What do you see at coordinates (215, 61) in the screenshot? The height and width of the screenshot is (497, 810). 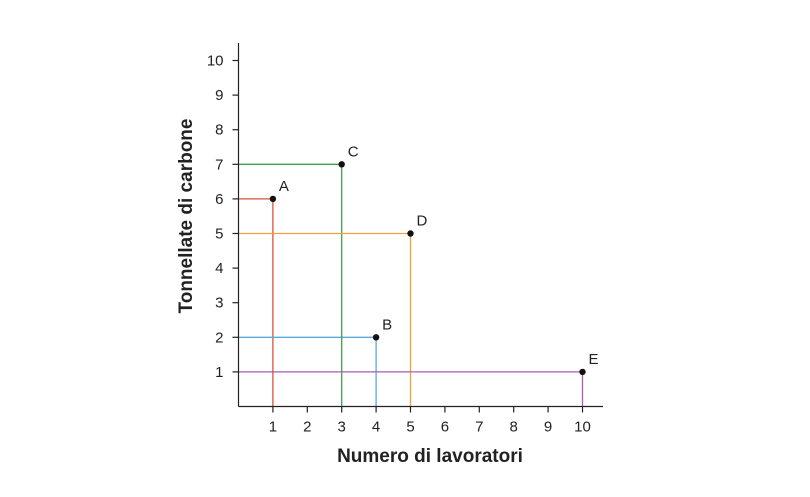 I see `y-tick-label: 10` at bounding box center [215, 61].